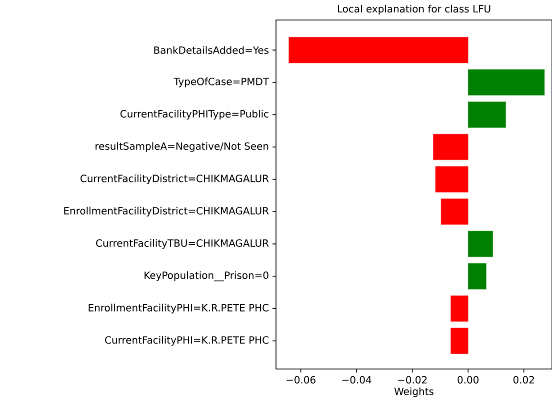  I want to click on y-tick-label: CurrentFacilityPHI=K.R.PETE PHC, so click(186, 341).